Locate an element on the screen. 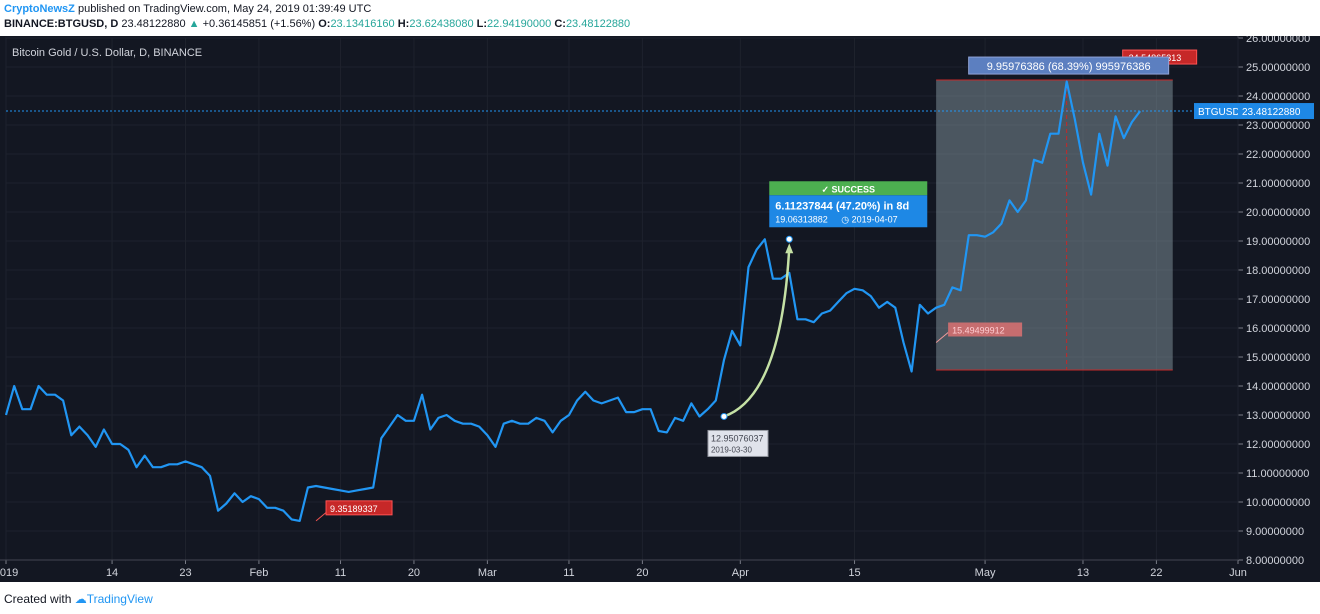 This screenshot has height=614, width=1320. feb-low-label-box is located at coordinates (359, 508).